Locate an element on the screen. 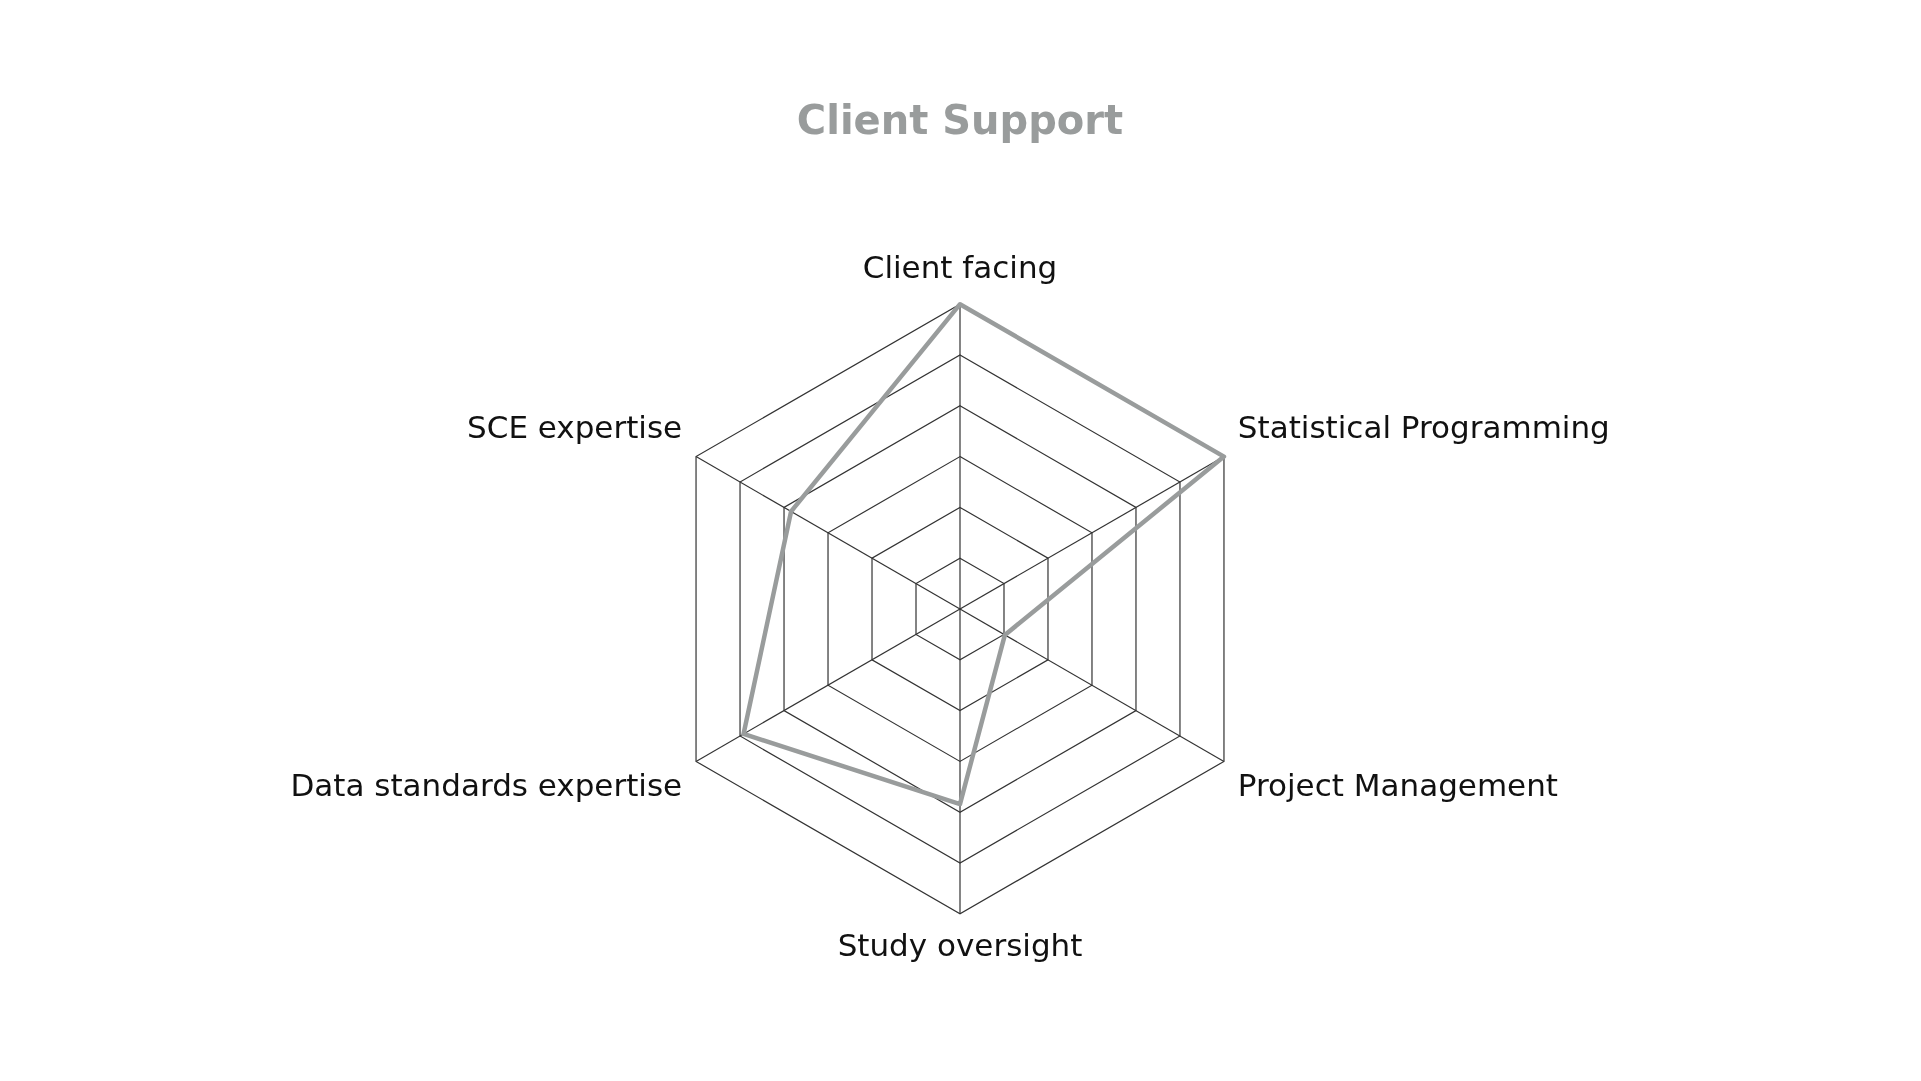  spoke-label: Client facing is located at coordinates (960, 266).